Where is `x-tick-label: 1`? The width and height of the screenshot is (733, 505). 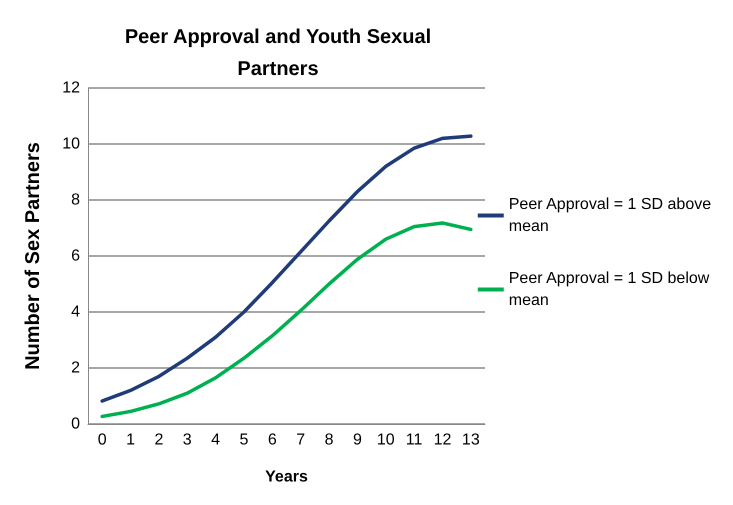
x-tick-label: 1 is located at coordinates (131, 440).